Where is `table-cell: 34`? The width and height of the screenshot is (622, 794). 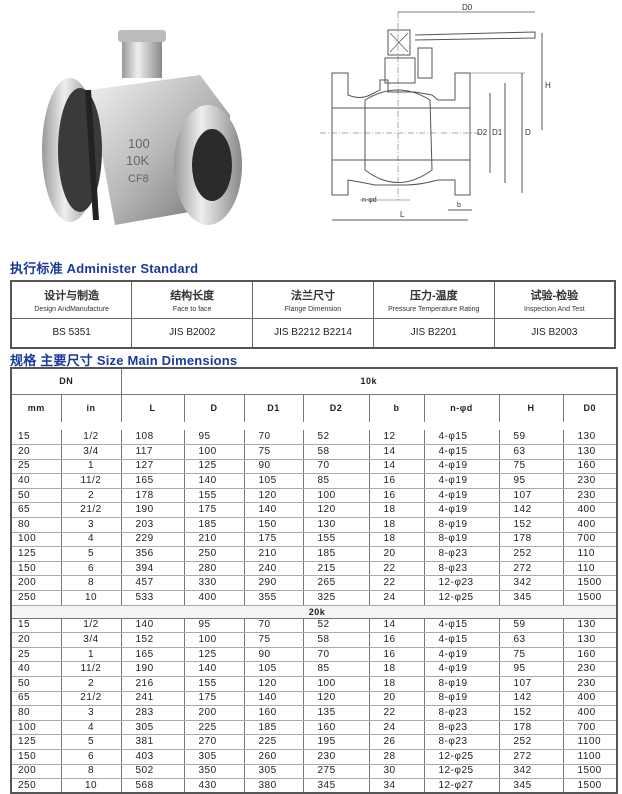
table-cell: 34 is located at coordinates (396, 786).